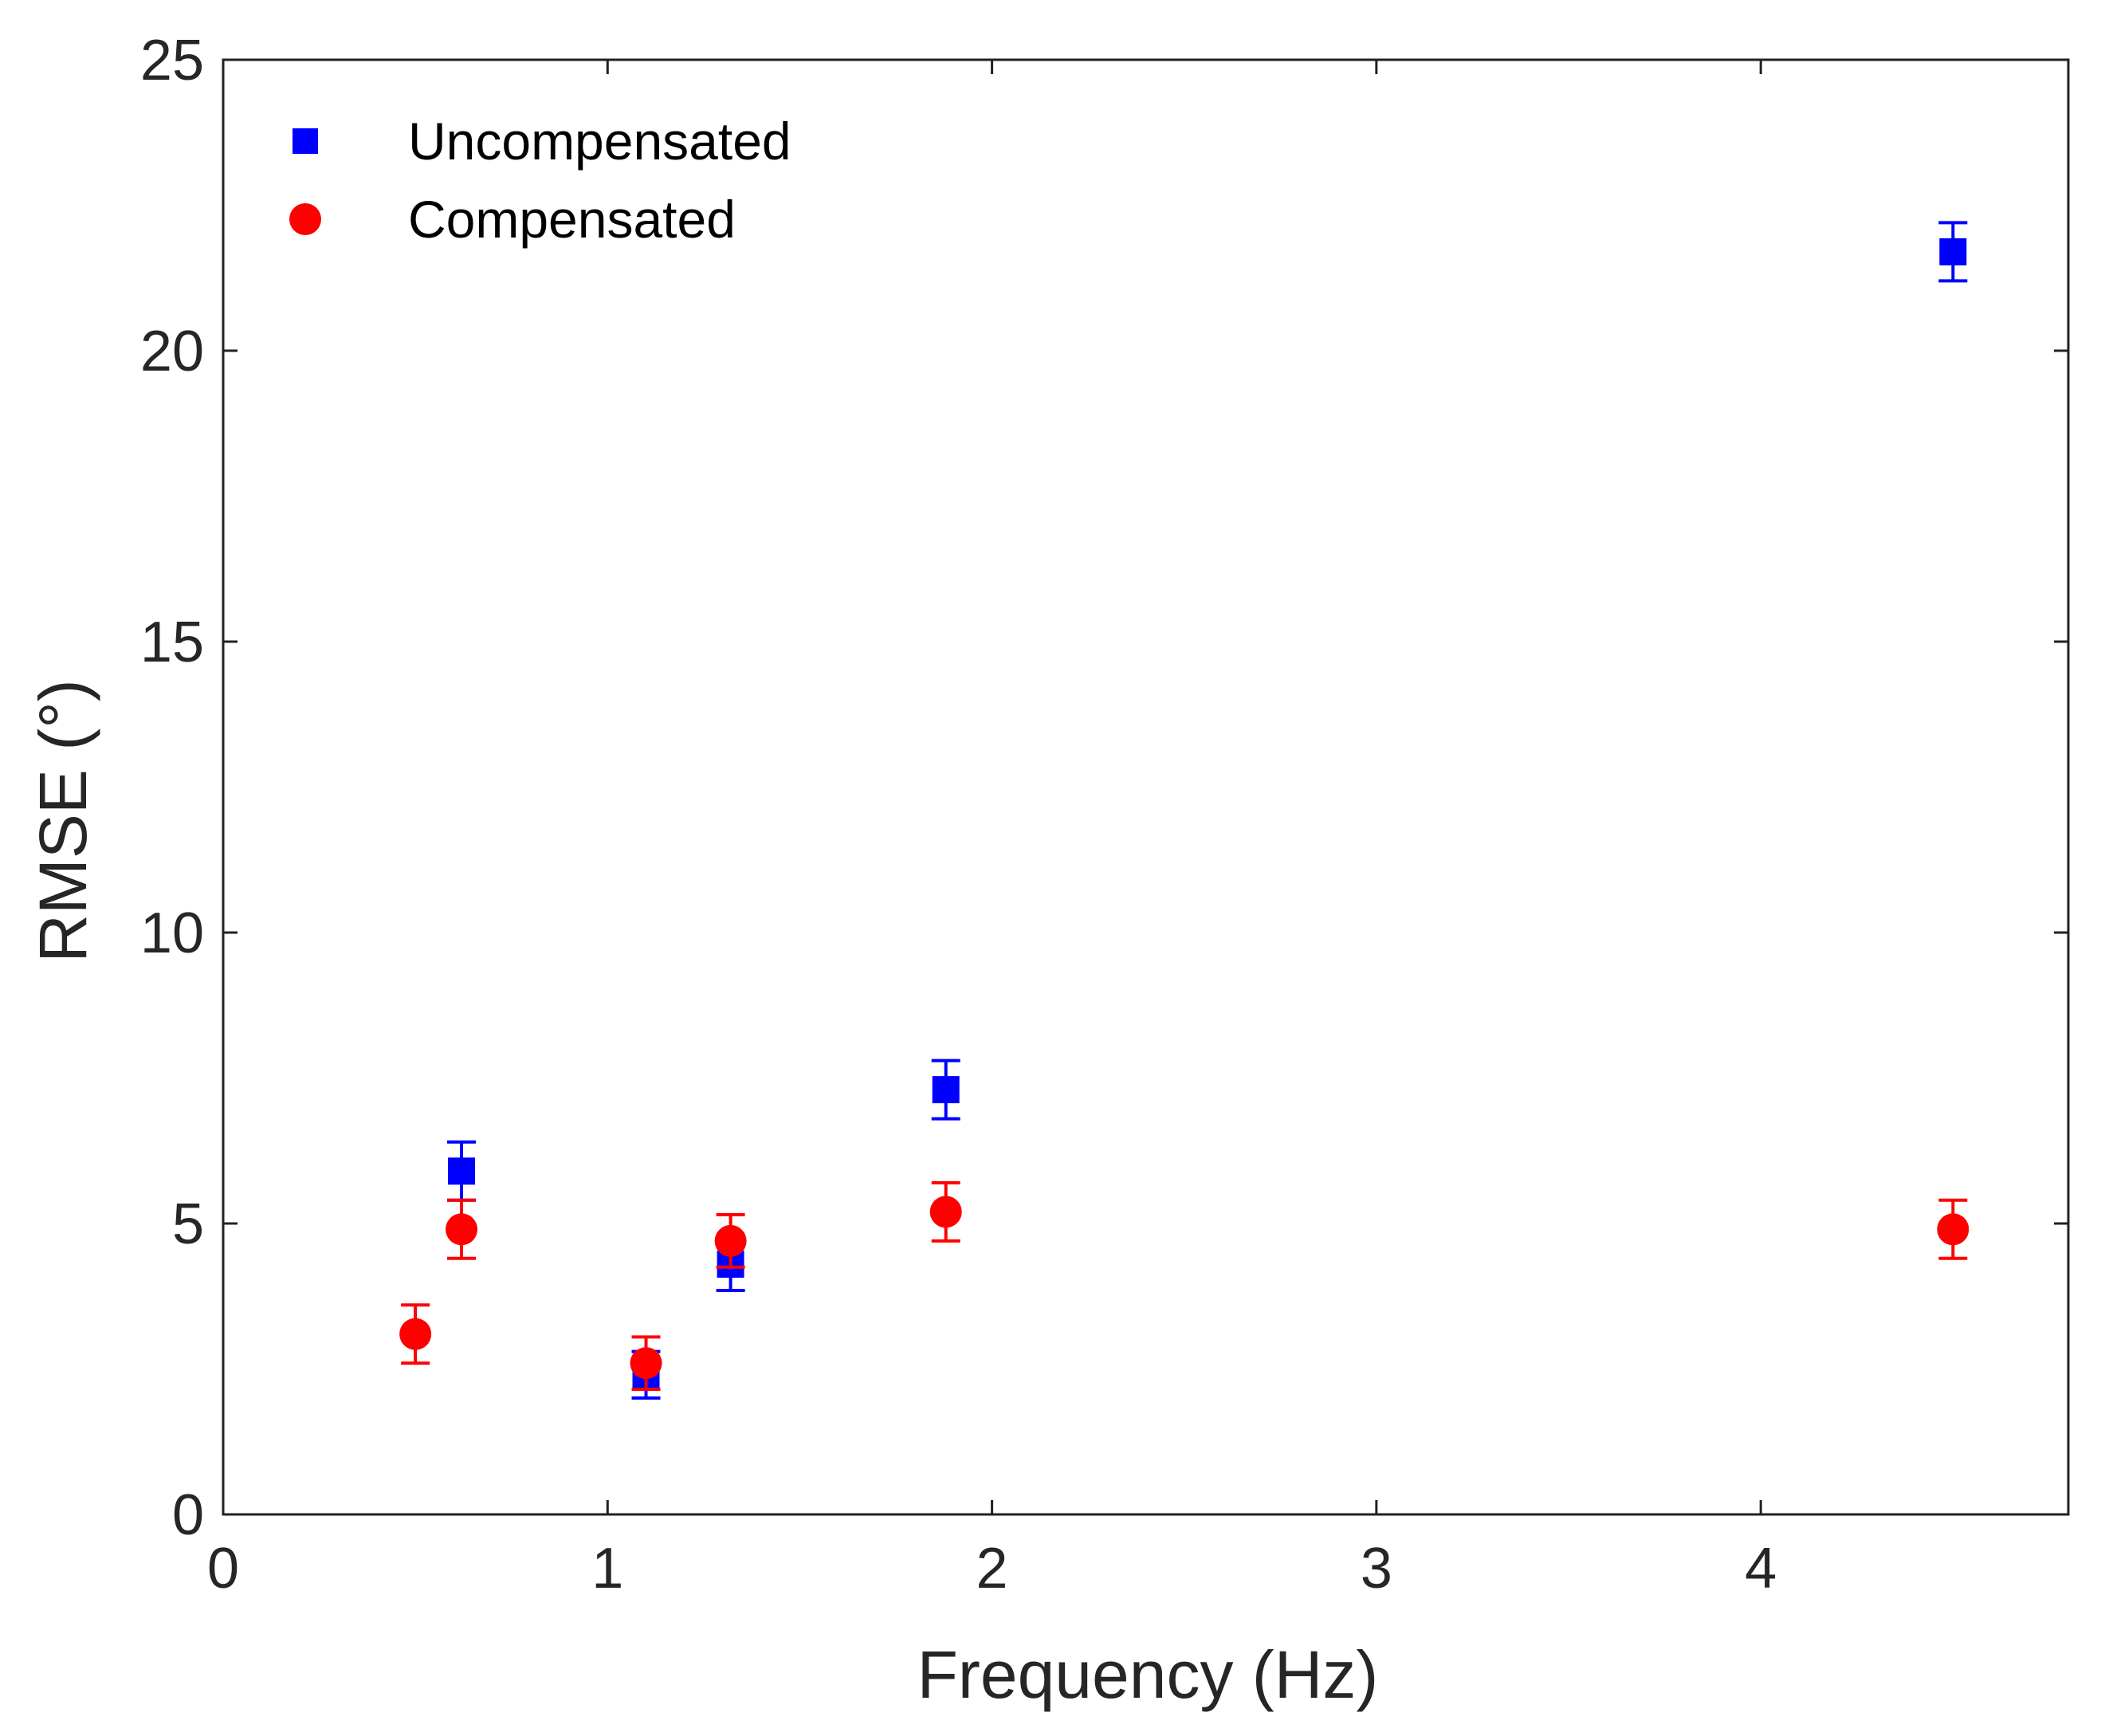  What do you see at coordinates (1761, 1568) in the screenshot?
I see `x-tick-label: 4` at bounding box center [1761, 1568].